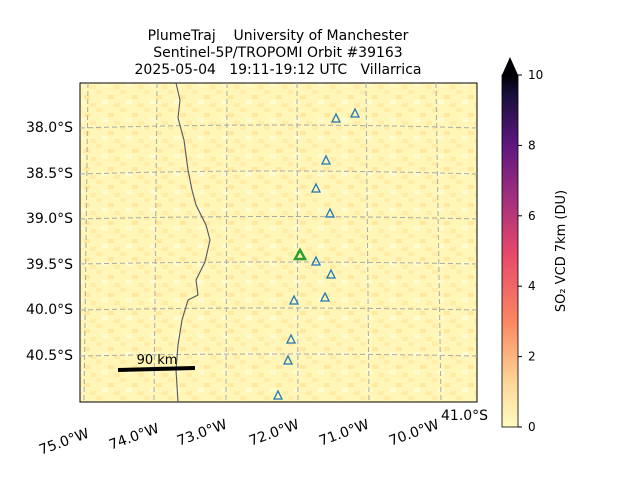 Image resolution: width=640 pixels, height=480 pixels. Describe the element at coordinates (532, 427) in the screenshot. I see `colorbar-tick-label: 0` at that location.